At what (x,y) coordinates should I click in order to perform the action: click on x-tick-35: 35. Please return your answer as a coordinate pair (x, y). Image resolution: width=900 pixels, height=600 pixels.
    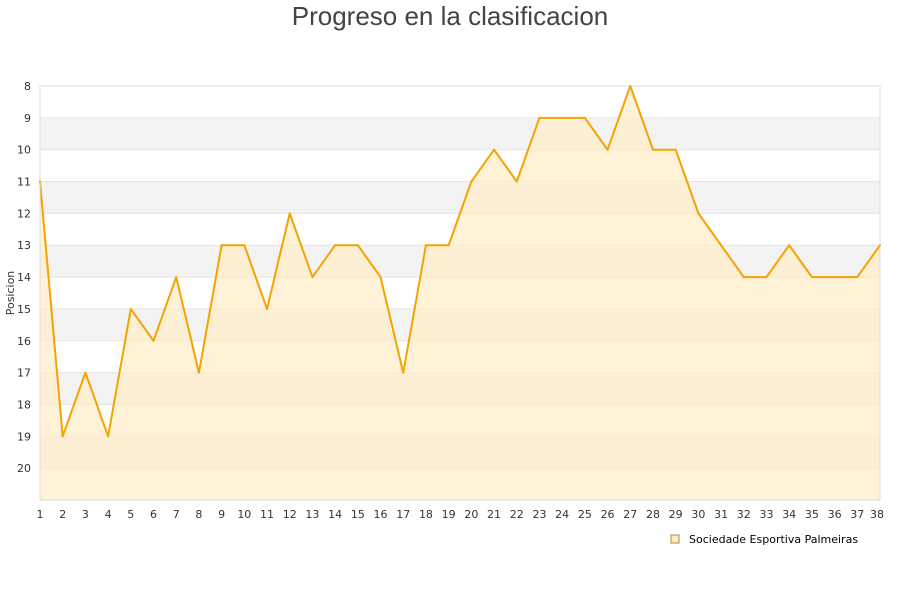
    Looking at the image, I should click on (812, 514).